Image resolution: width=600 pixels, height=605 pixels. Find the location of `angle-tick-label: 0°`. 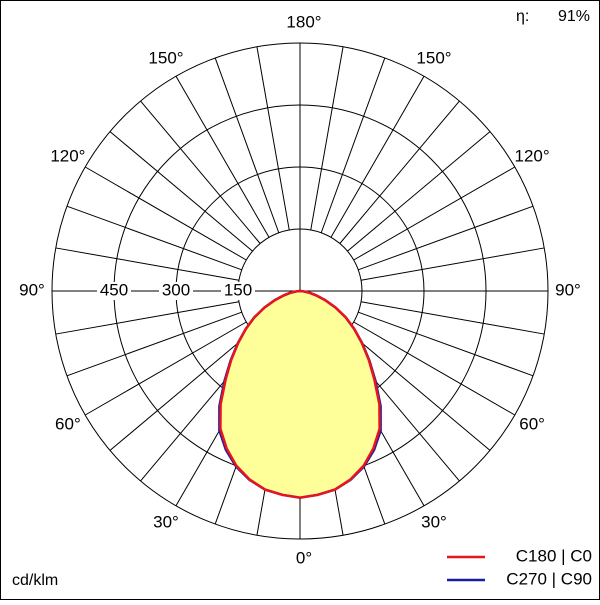

angle-tick-label: 0° is located at coordinates (304, 557).